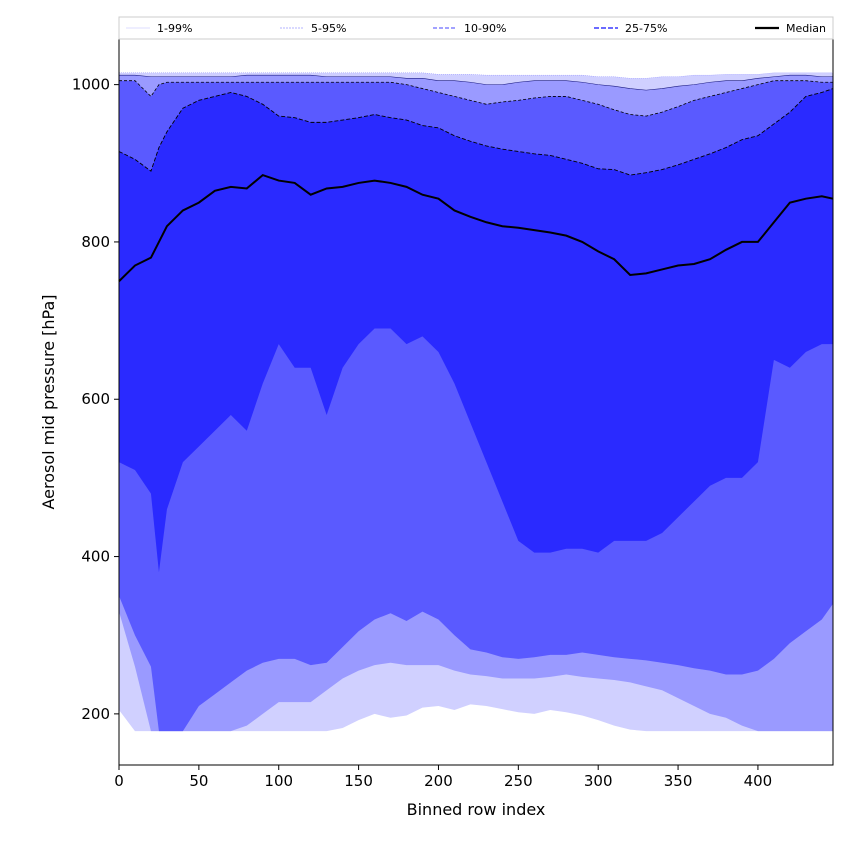 The width and height of the screenshot is (850, 850). Describe the element at coordinates (758, 781) in the screenshot. I see `x-tick-label: 400` at that location.